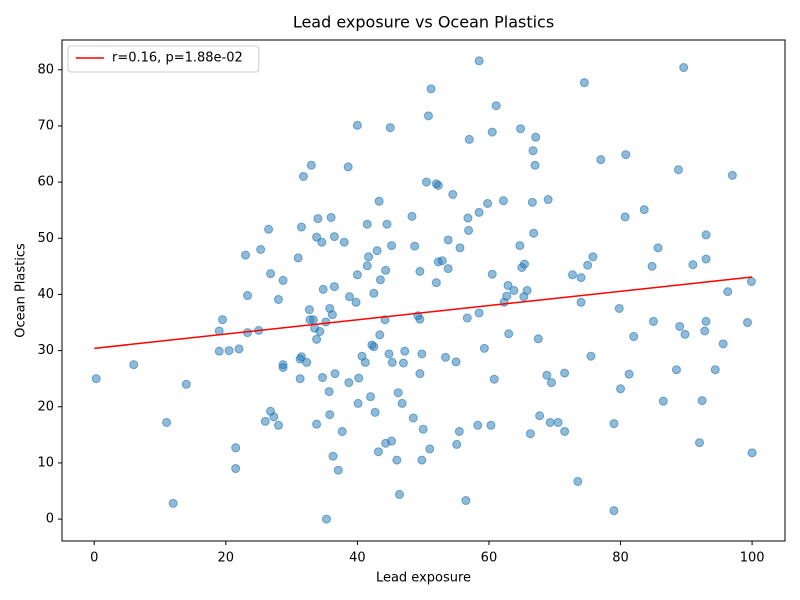 The height and width of the screenshot is (600, 800). What do you see at coordinates (50, 519) in the screenshot?
I see `y-tick-label: 0` at bounding box center [50, 519].